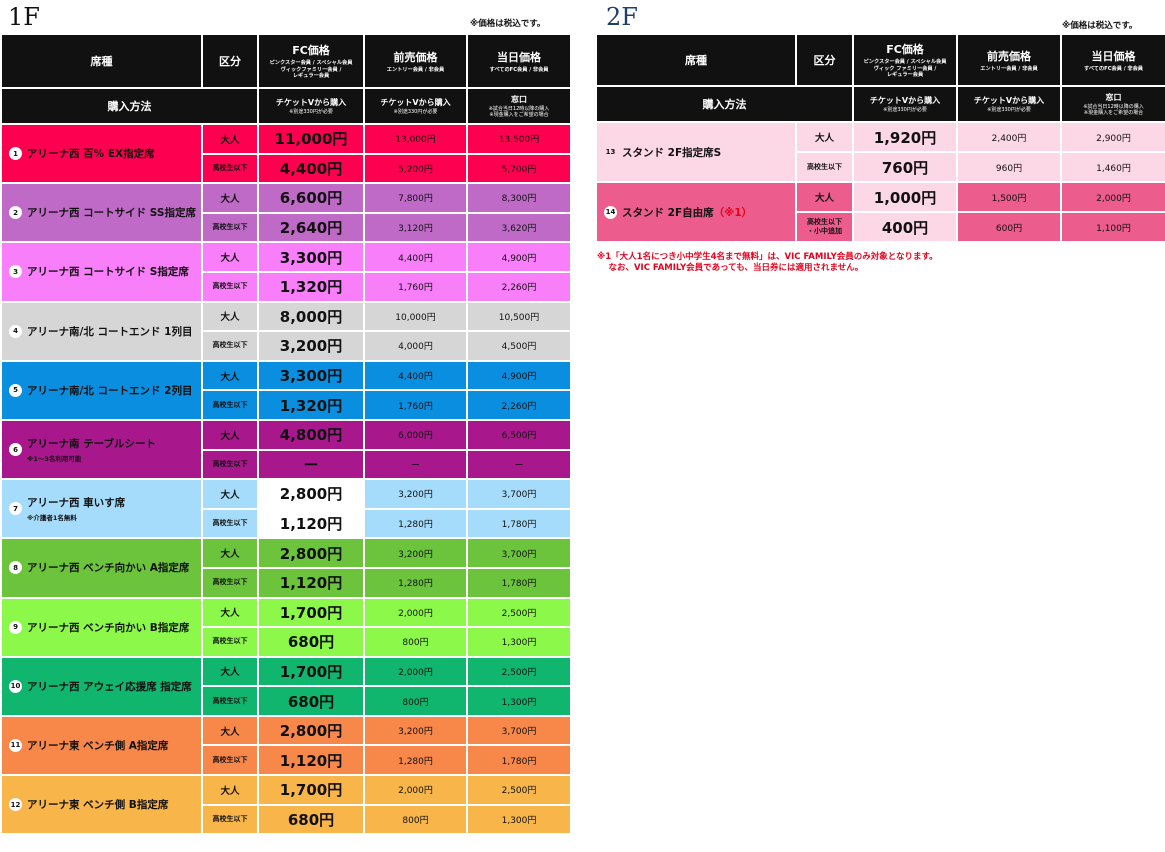 The image size is (1165, 852). Describe the element at coordinates (111, 213) in the screenshot. I see `seat-name: アリーナ西 コートサイド SS指定席` at that location.